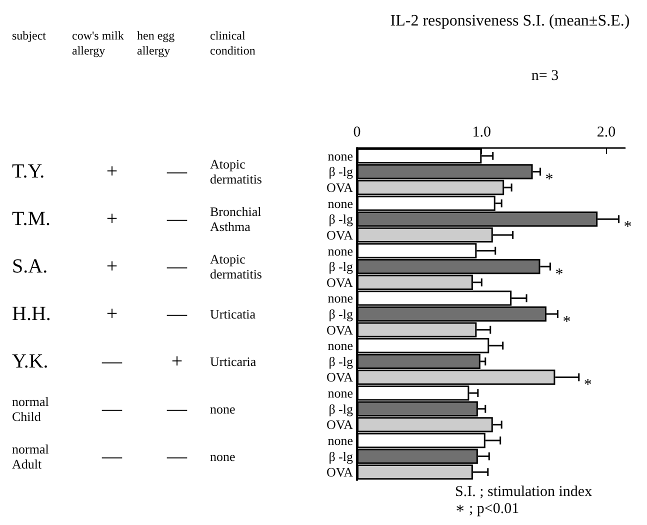  What do you see at coordinates (31, 219) in the screenshot?
I see `text: T.M.` at bounding box center [31, 219].